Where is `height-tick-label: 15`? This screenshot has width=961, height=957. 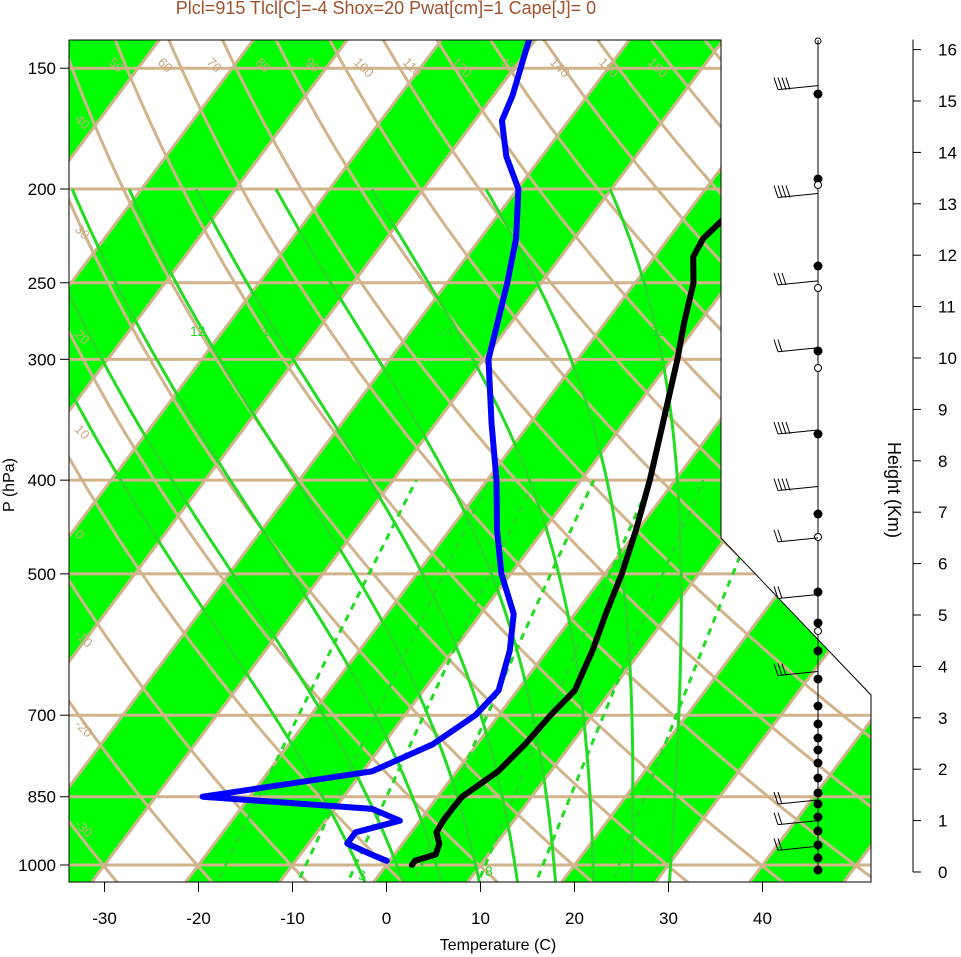
height-tick-label: 15 is located at coordinates (947, 101).